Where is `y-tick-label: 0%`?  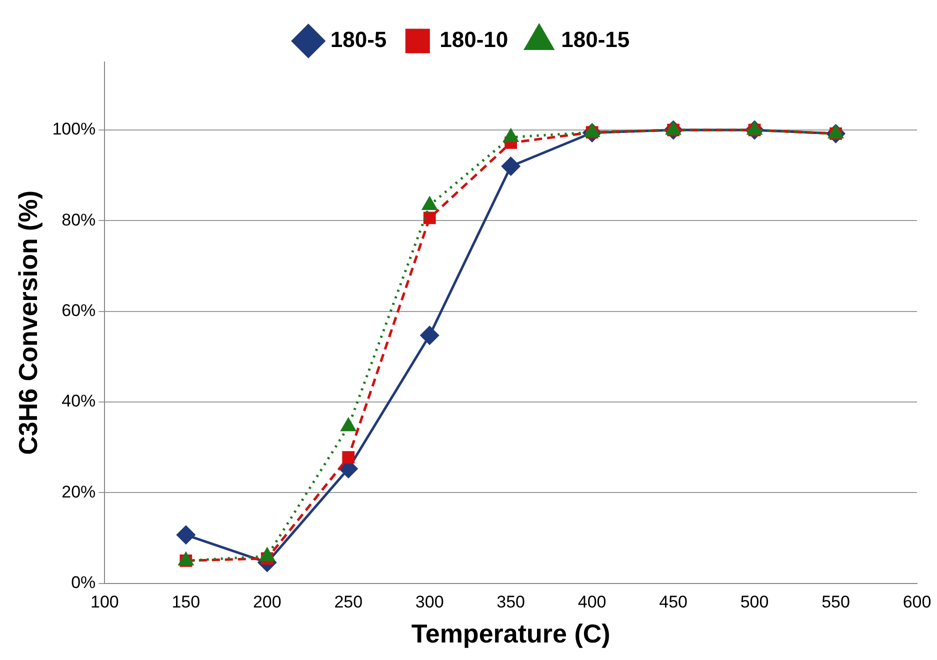
y-tick-label: 0% is located at coordinates (83, 582).